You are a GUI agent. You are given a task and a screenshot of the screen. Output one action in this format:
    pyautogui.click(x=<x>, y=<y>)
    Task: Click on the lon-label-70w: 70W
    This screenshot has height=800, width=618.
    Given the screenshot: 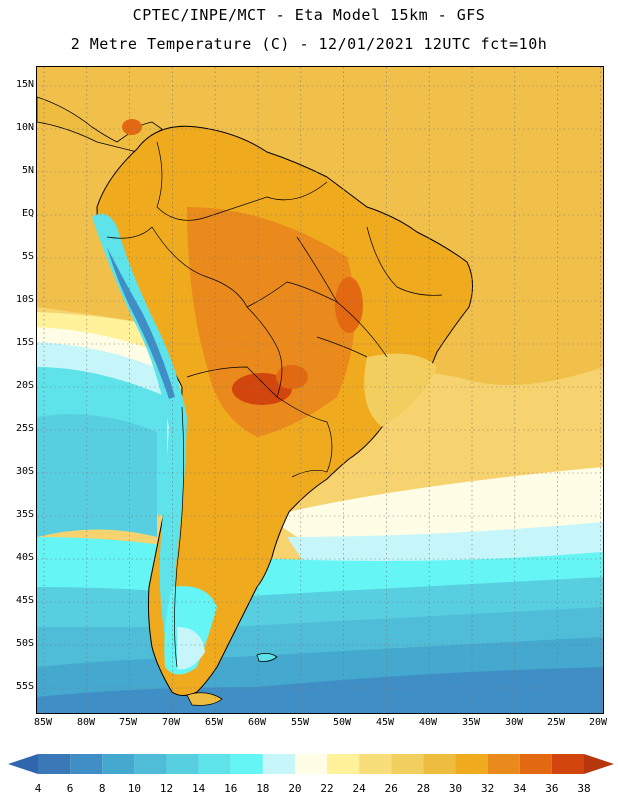 What is the action you would take?
    pyautogui.click(x=171, y=722)
    